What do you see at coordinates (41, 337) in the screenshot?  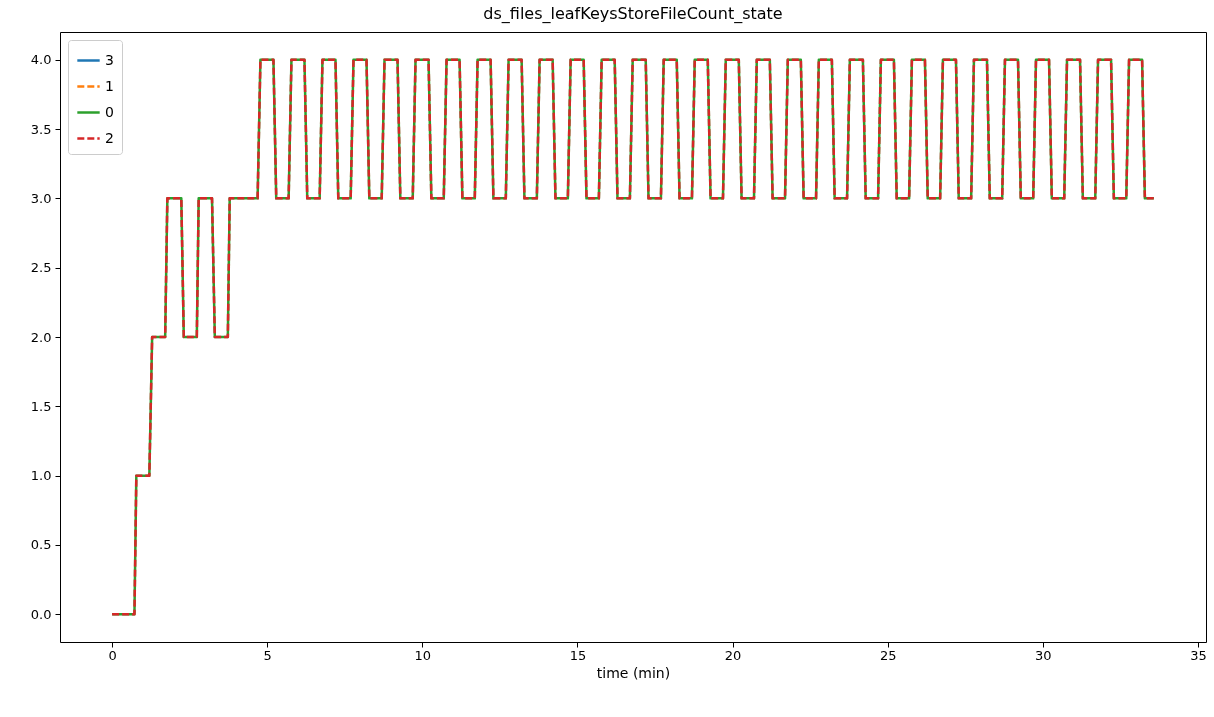 I see `y-tick-label: 2.0` at bounding box center [41, 337].